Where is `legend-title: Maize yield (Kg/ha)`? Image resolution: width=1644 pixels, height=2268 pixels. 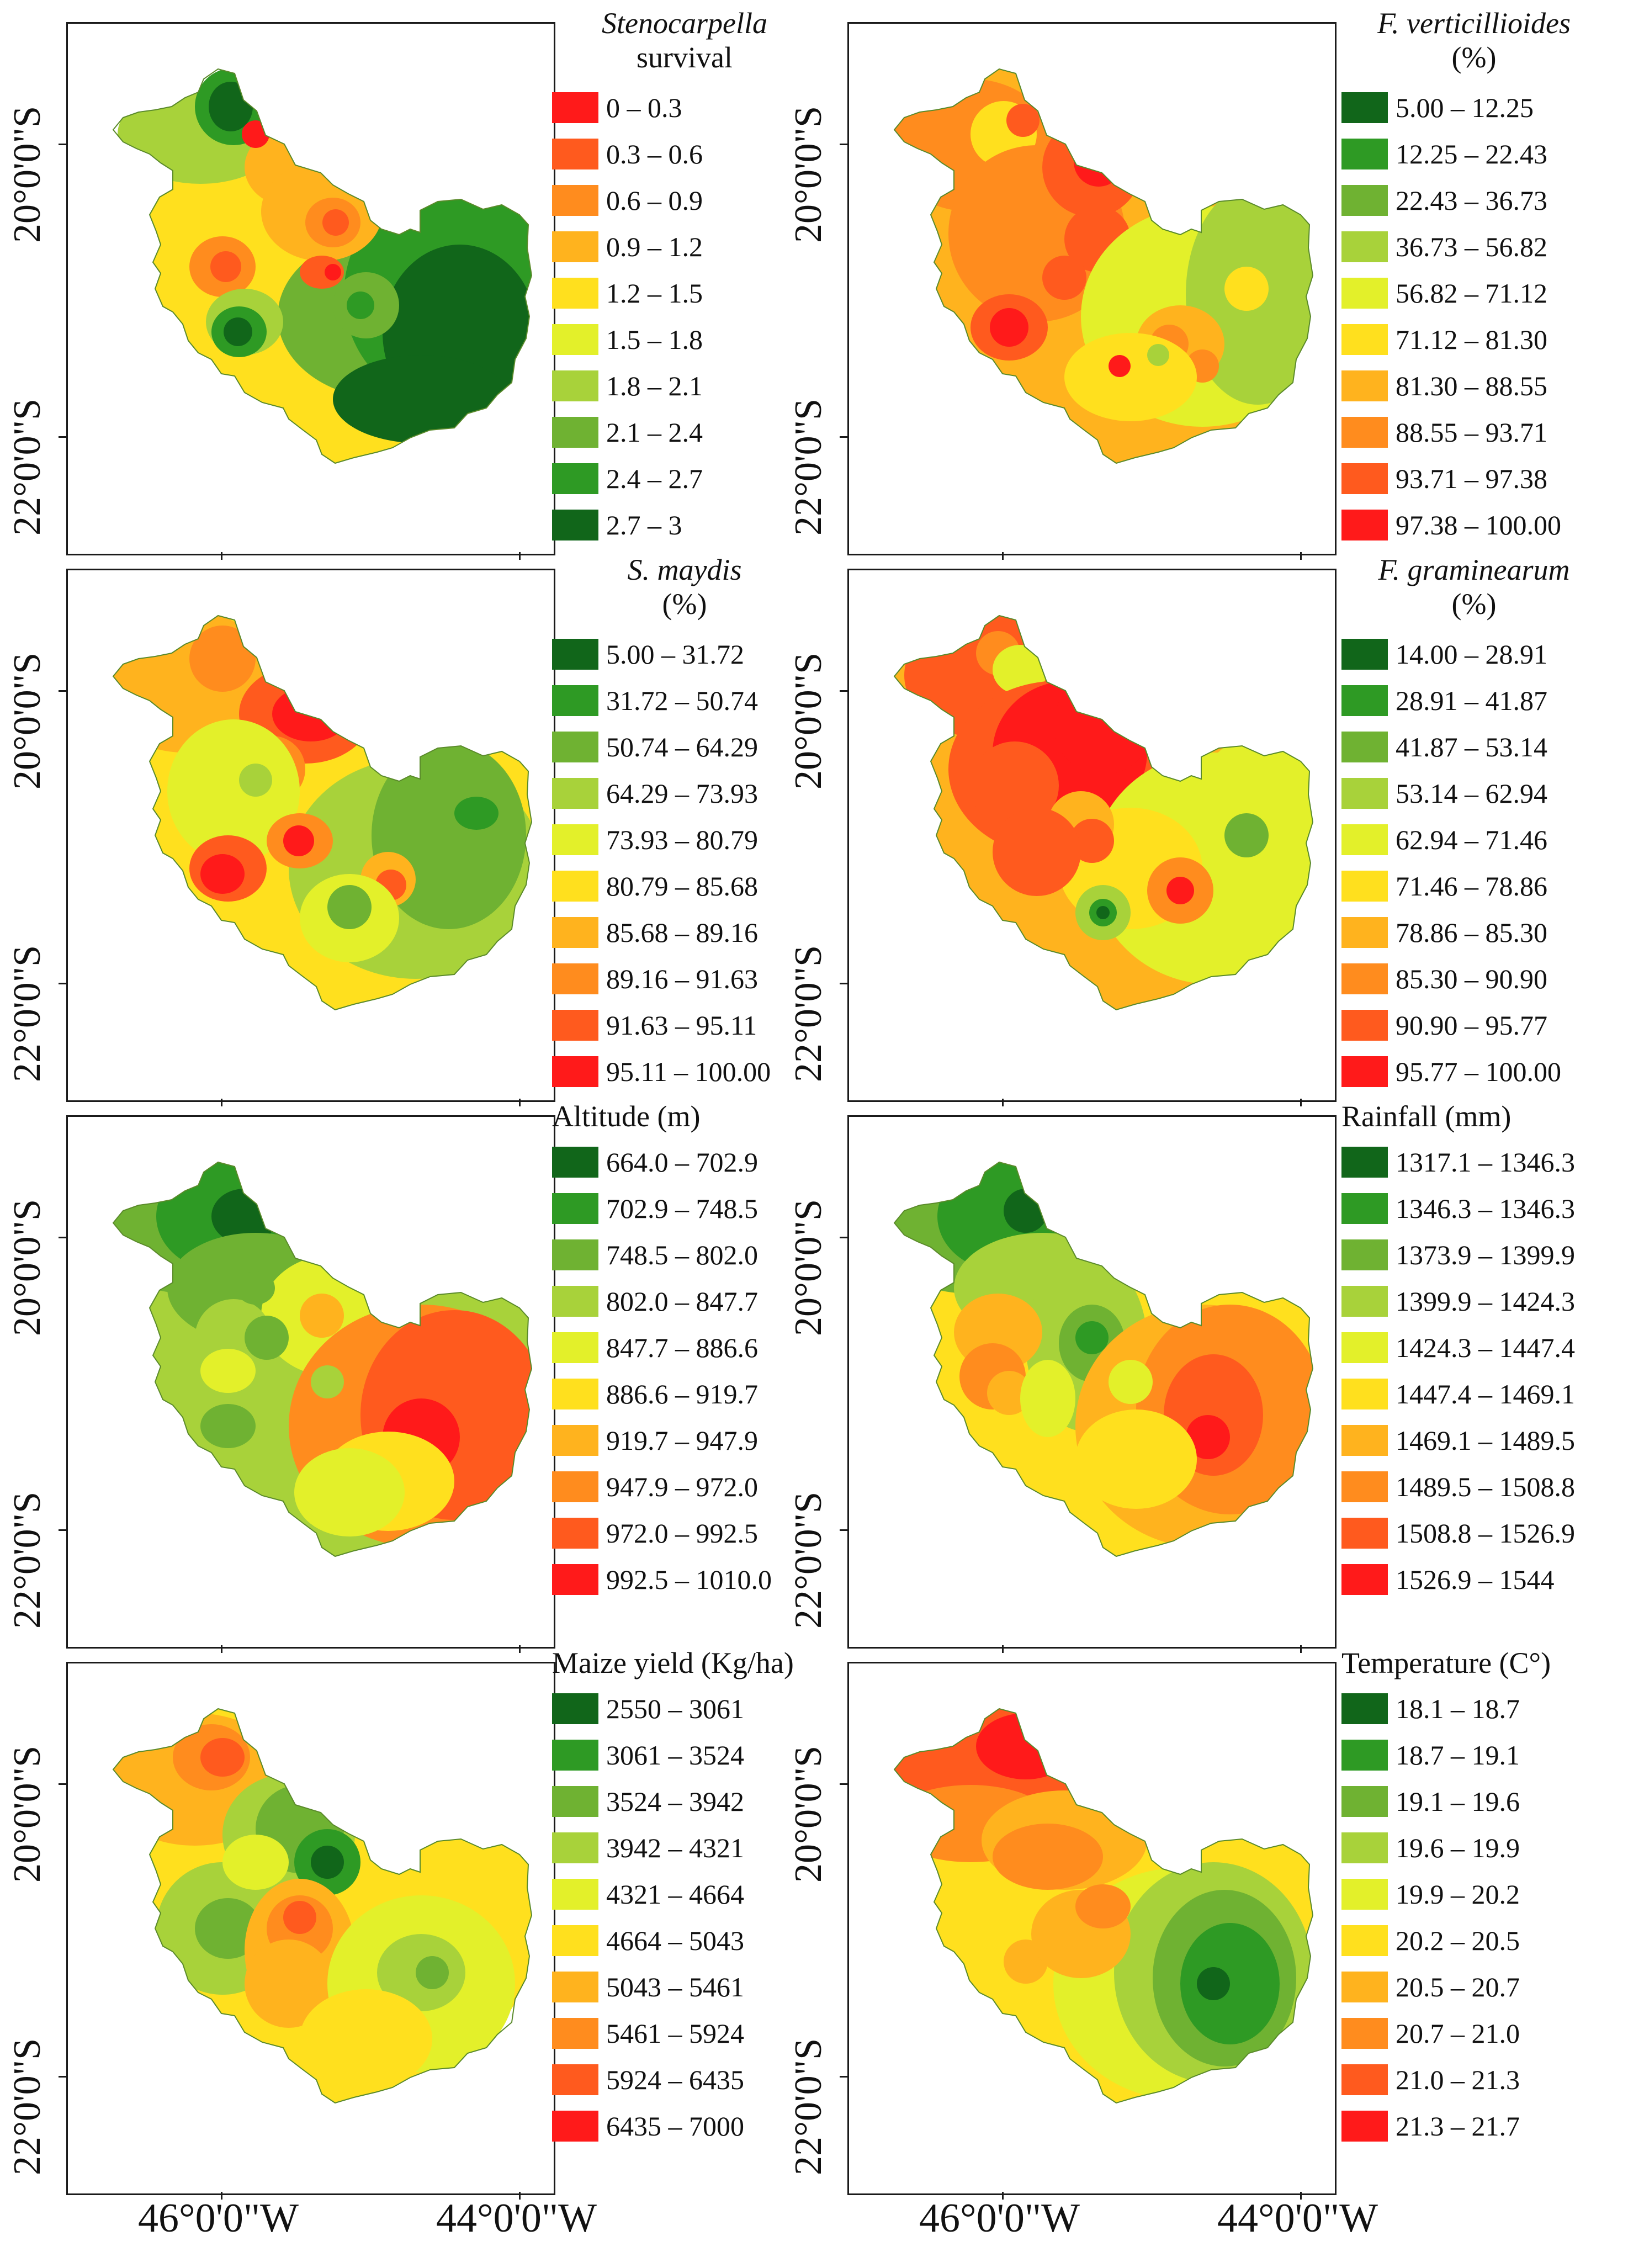
legend-title: Maize yield (Kg/ha) is located at coordinates (684, 1663).